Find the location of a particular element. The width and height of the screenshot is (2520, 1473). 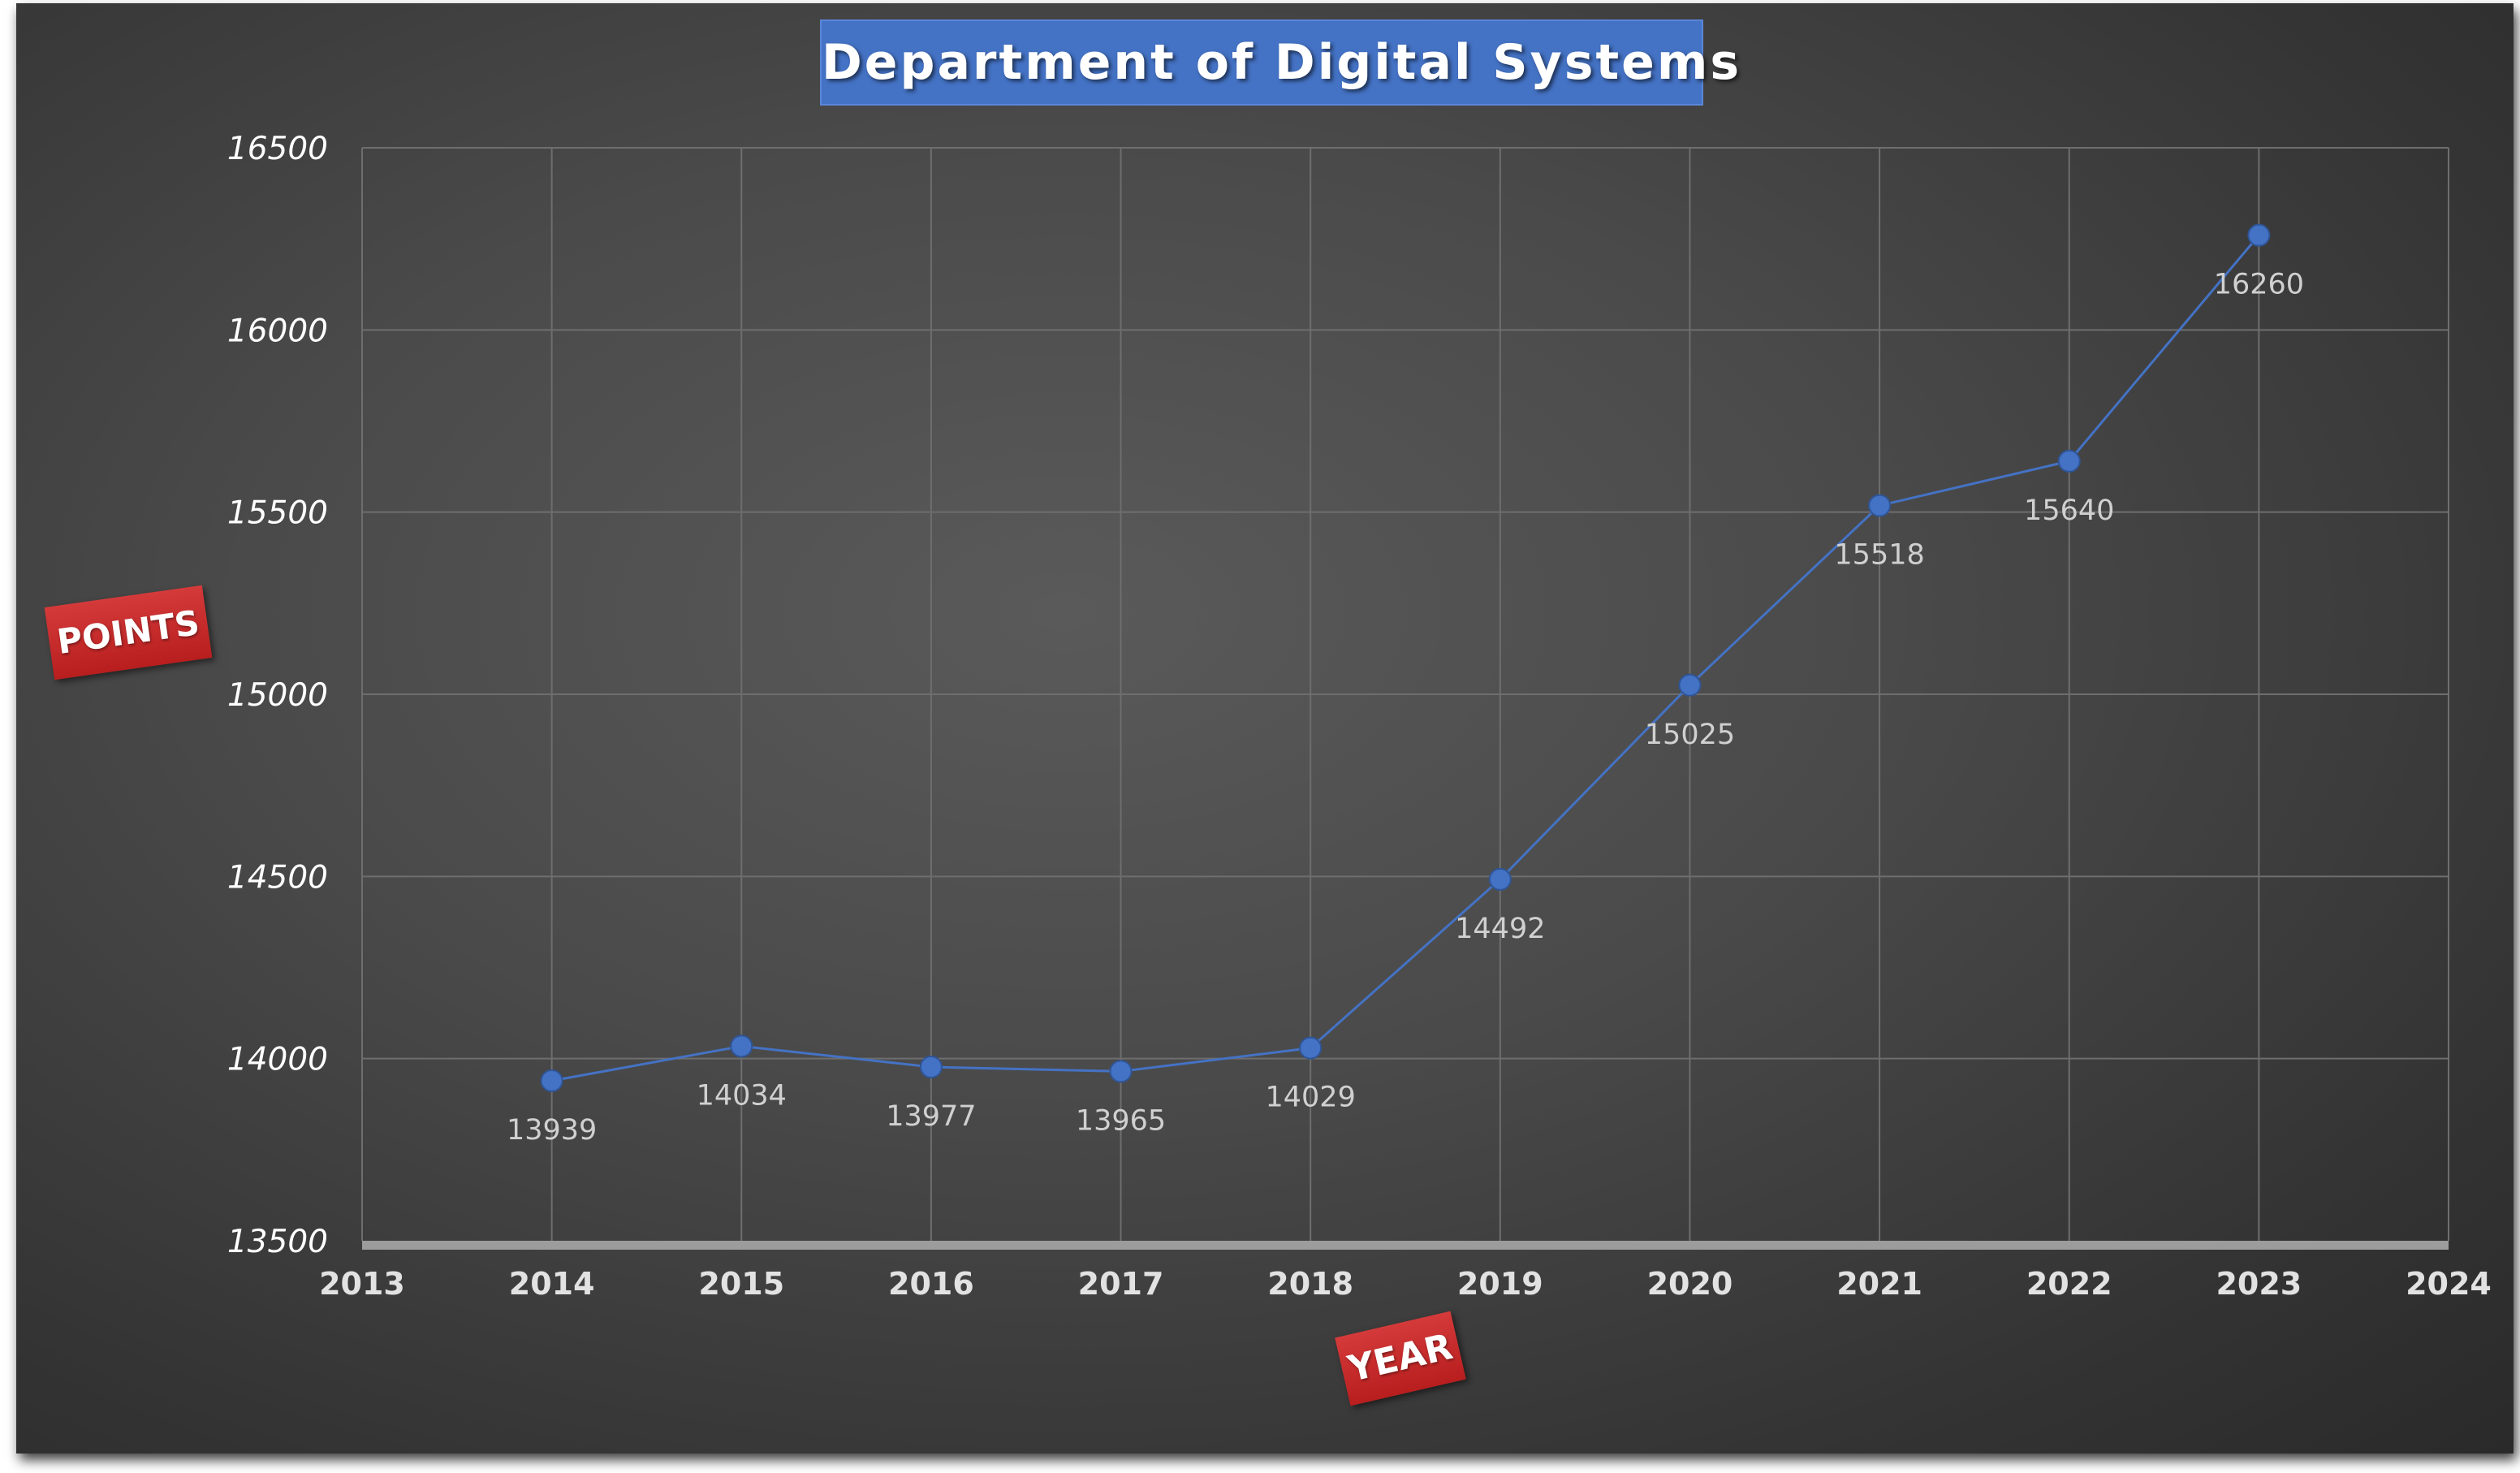

x-tick-label: 2020 is located at coordinates (1690, 1284).